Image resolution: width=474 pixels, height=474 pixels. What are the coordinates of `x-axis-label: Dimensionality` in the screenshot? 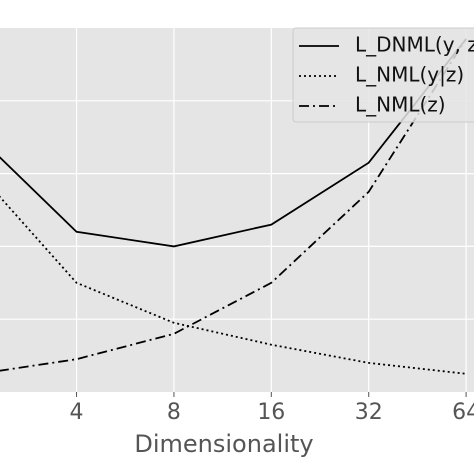 It's located at (223, 444).